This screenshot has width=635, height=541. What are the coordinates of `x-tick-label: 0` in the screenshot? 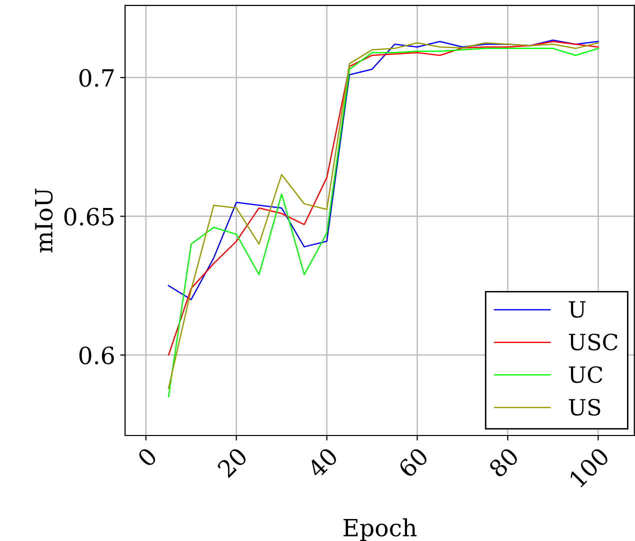 It's located at (147, 457).